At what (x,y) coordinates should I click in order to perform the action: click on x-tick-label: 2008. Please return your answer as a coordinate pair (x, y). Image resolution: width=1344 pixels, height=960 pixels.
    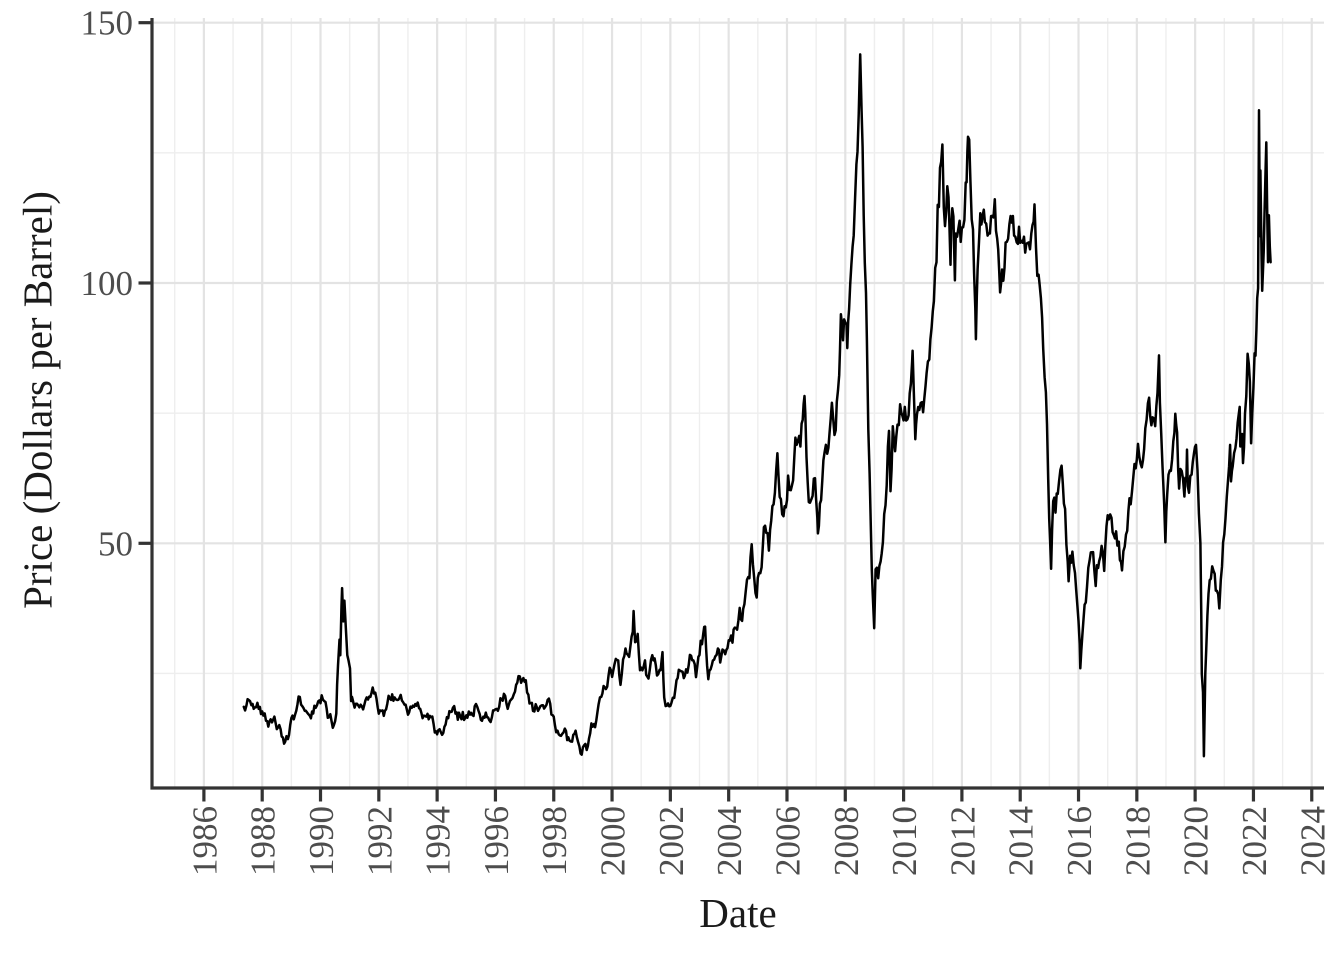
    Looking at the image, I should click on (846, 841).